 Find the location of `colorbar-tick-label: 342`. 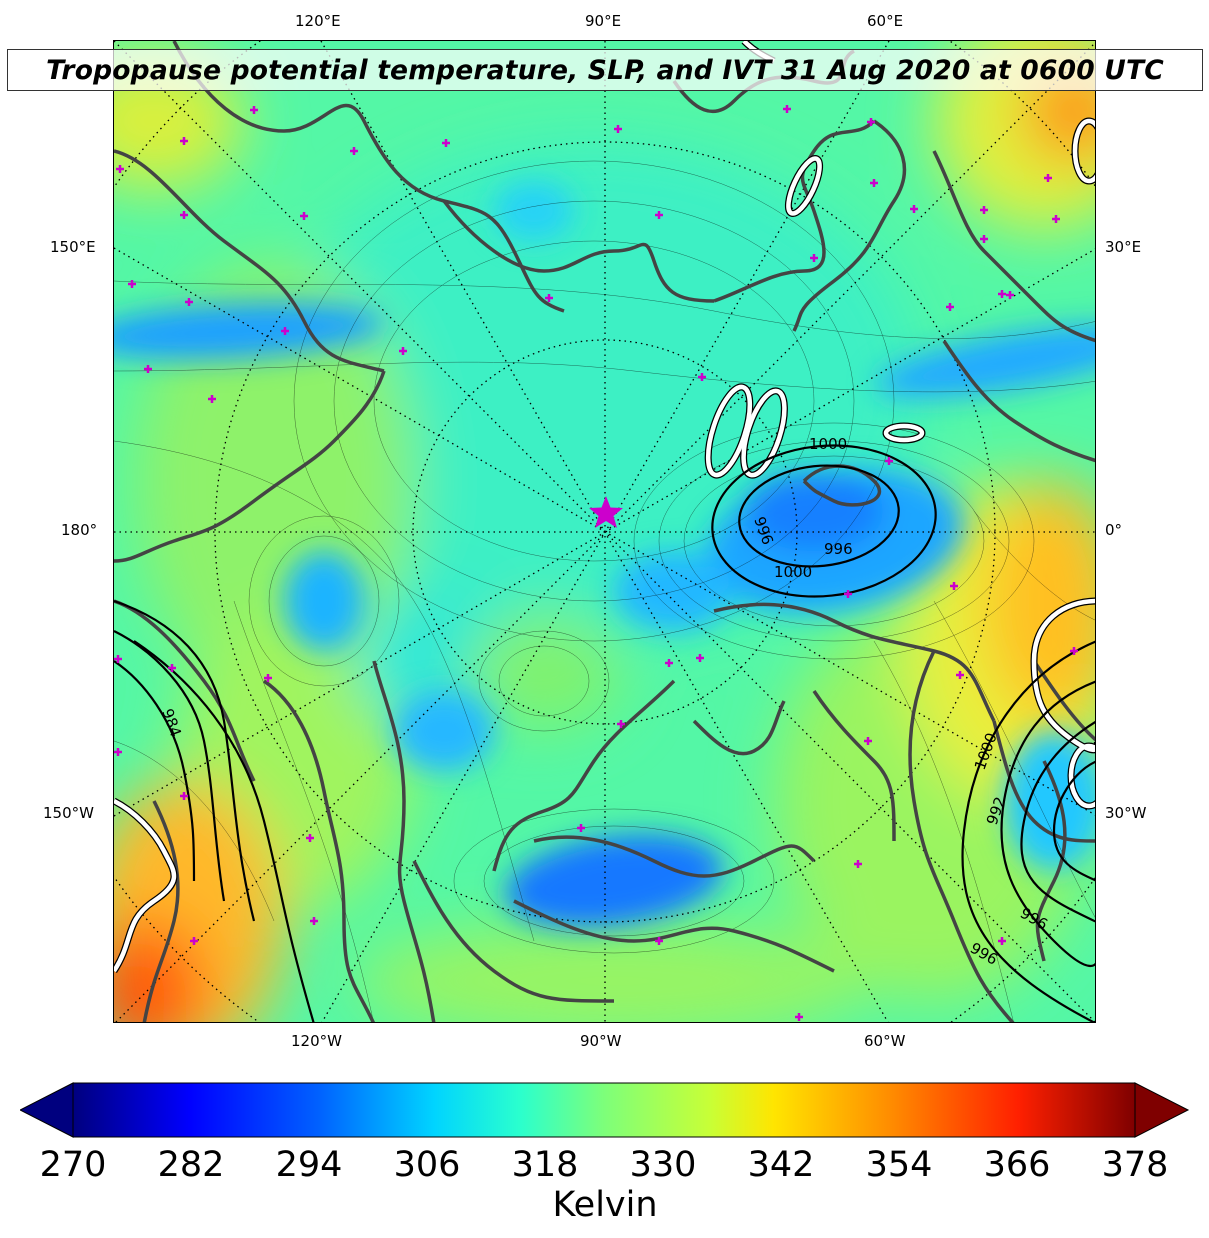

colorbar-tick-label: 342 is located at coordinates (781, 1165).